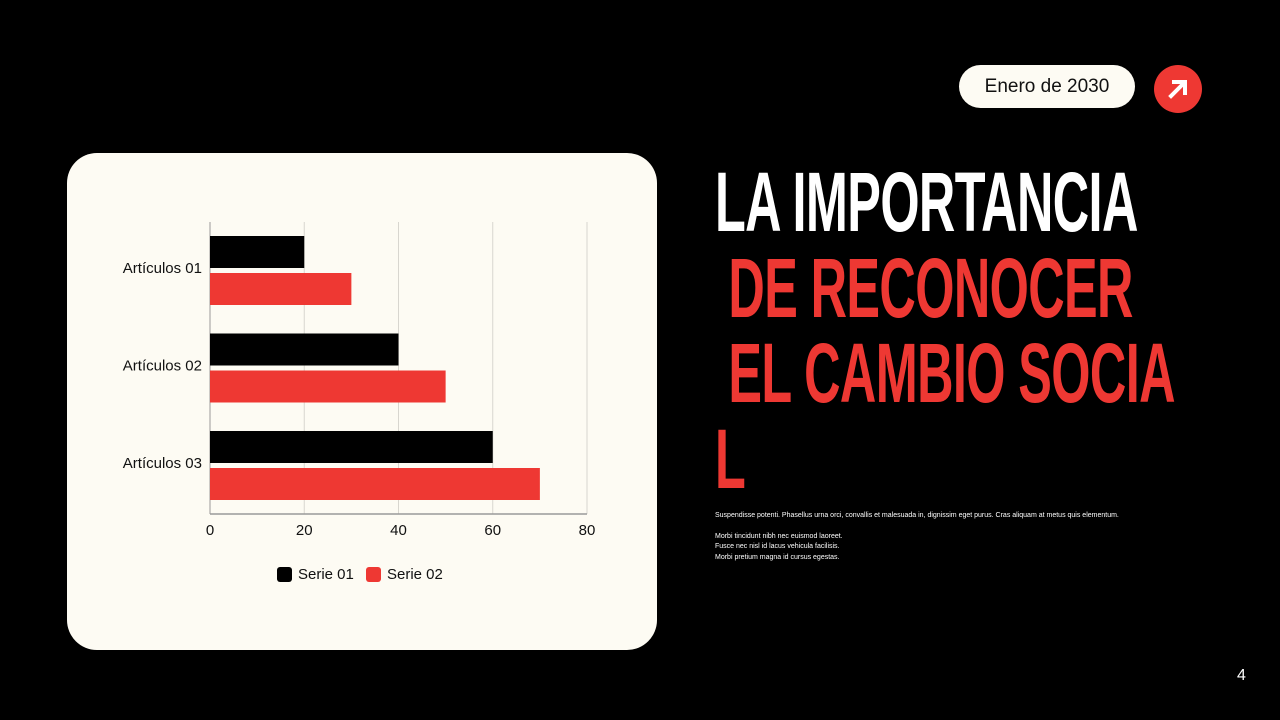 Image resolution: width=1280 pixels, height=720 pixels. I want to click on title-line-3: EL CAMBIO SOCIA, so click(945, 373).